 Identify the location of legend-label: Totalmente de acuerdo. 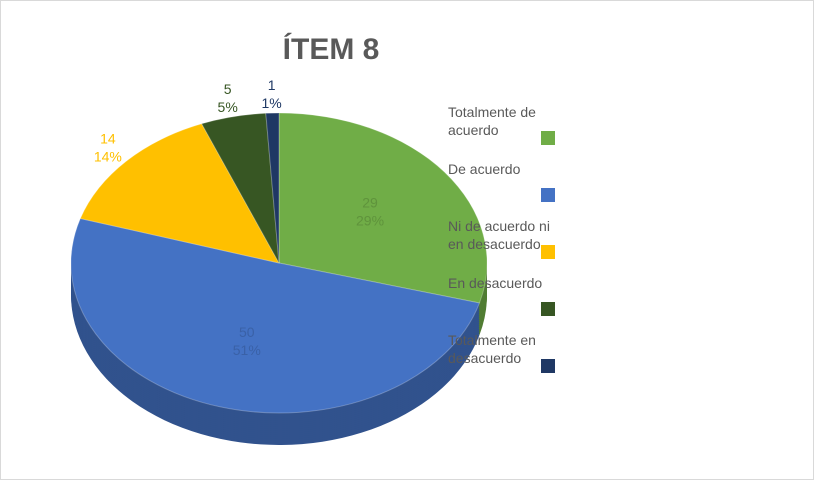
(492, 121).